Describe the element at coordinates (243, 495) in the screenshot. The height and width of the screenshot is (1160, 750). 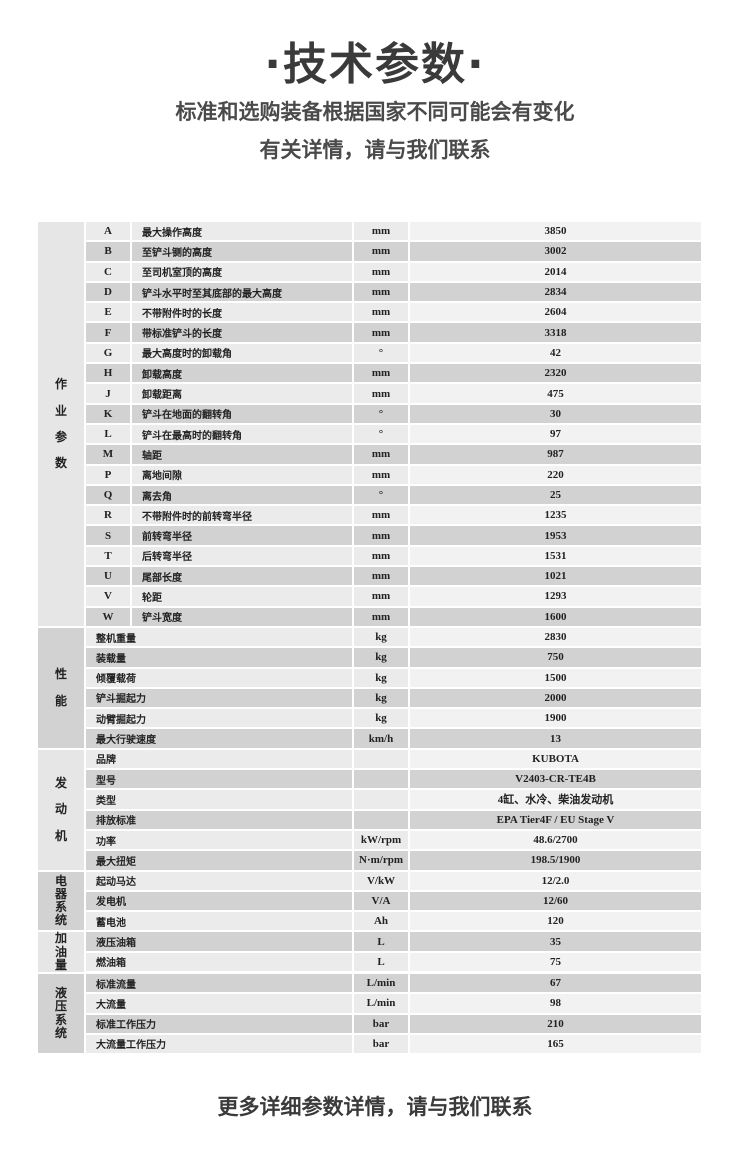
I see `row-name: 离去角` at that location.